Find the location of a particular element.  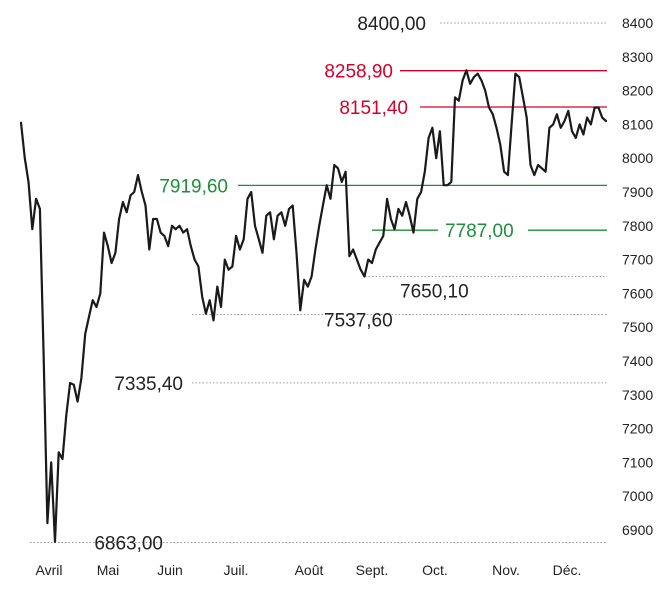

annotation-label: 8258,90 is located at coordinates (358, 72).